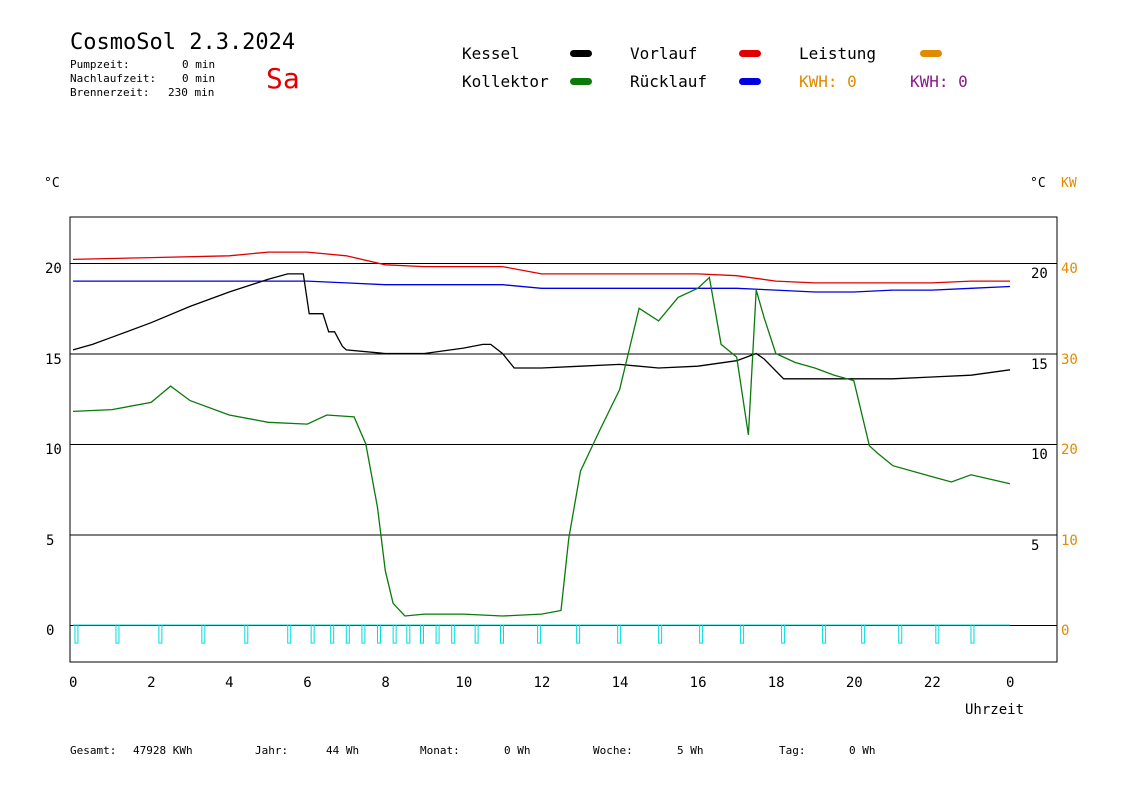  What do you see at coordinates (385, 683) in the screenshot?
I see `x-tick-label: 8` at bounding box center [385, 683].